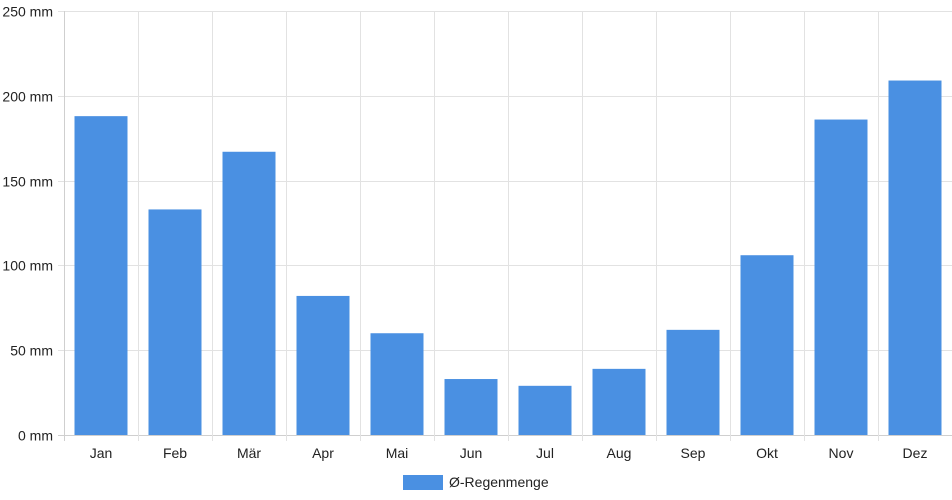  What do you see at coordinates (249, 293) in the screenshot?
I see `bar-mär` at bounding box center [249, 293].